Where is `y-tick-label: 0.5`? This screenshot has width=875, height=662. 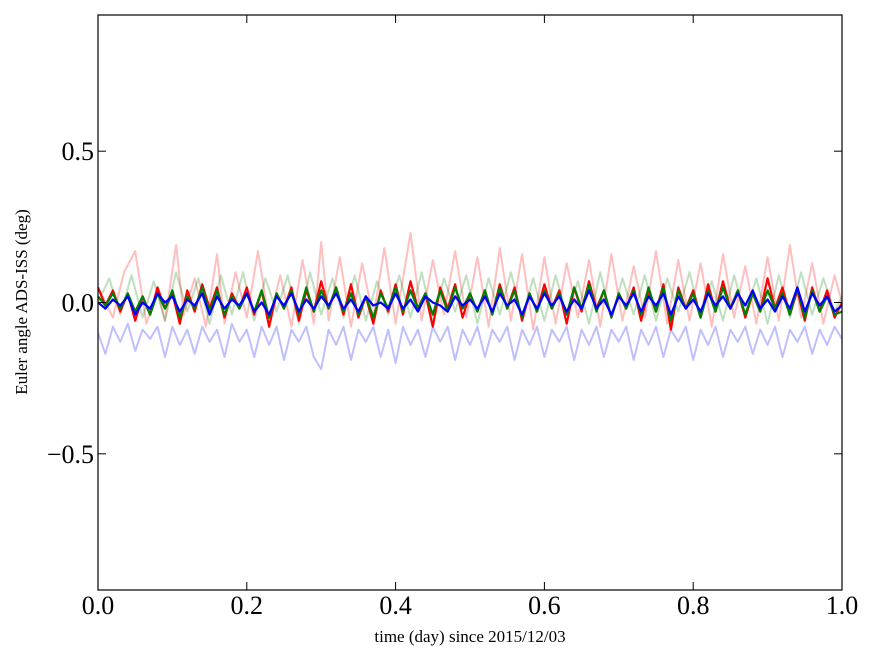 y-tick-label: 0.5 is located at coordinates (78, 151).